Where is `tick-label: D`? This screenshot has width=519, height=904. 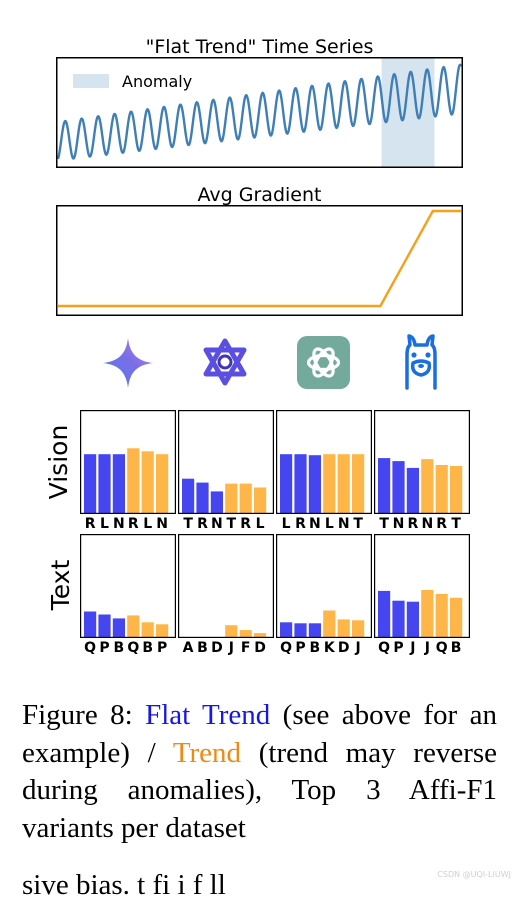 tick-label: D is located at coordinates (260, 648).